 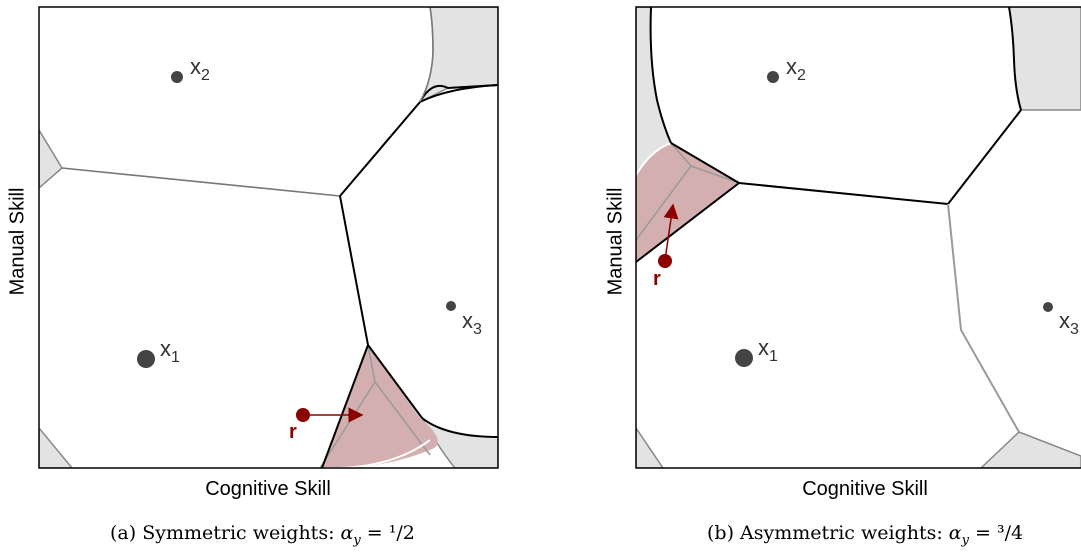 I want to click on gray-region-bottom-right, so click(x=1030, y=449).